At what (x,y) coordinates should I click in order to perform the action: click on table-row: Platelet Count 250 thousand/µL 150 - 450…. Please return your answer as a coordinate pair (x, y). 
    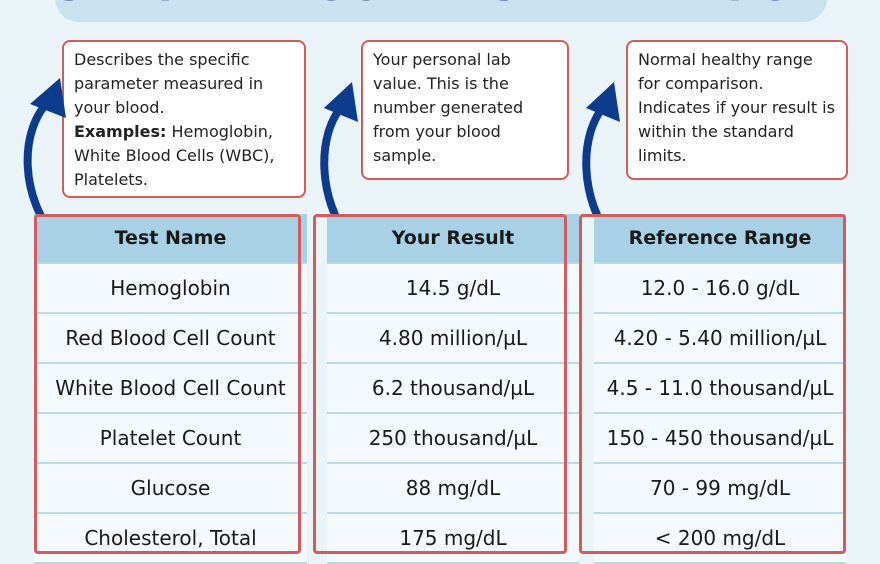
    Looking at the image, I should click on (440, 439).